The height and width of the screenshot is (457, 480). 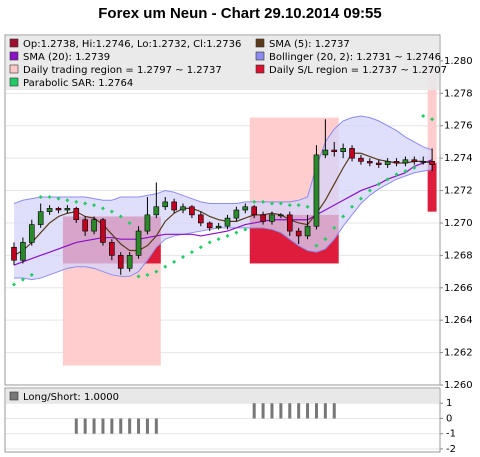 I want to click on y-tick-label: 1.266, so click(x=458, y=288).